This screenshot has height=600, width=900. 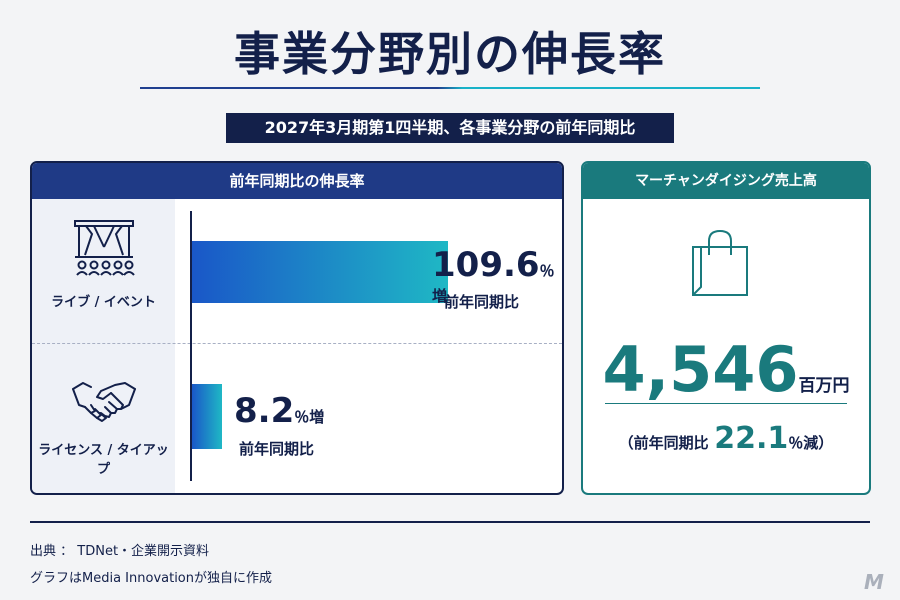 I want to click on stage-icon, so click(x=104, y=248).